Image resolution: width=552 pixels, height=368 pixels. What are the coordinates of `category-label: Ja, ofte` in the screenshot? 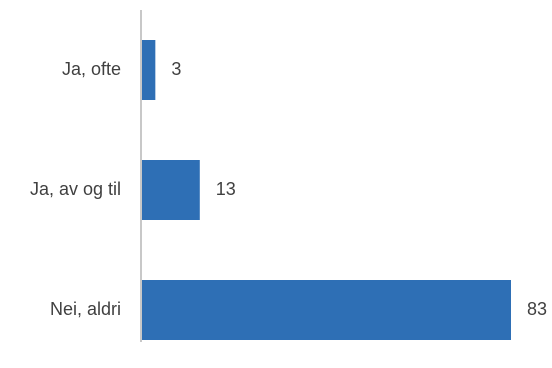 It's located at (91, 69).